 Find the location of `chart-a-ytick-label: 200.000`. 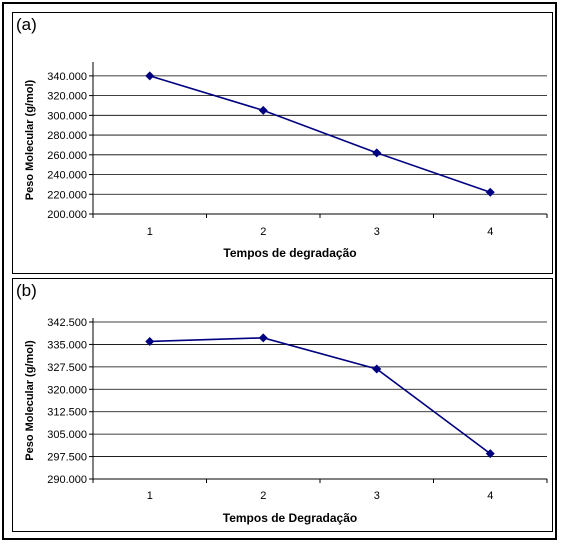

chart-a-ytick-label: 200.000 is located at coordinates (67, 215).